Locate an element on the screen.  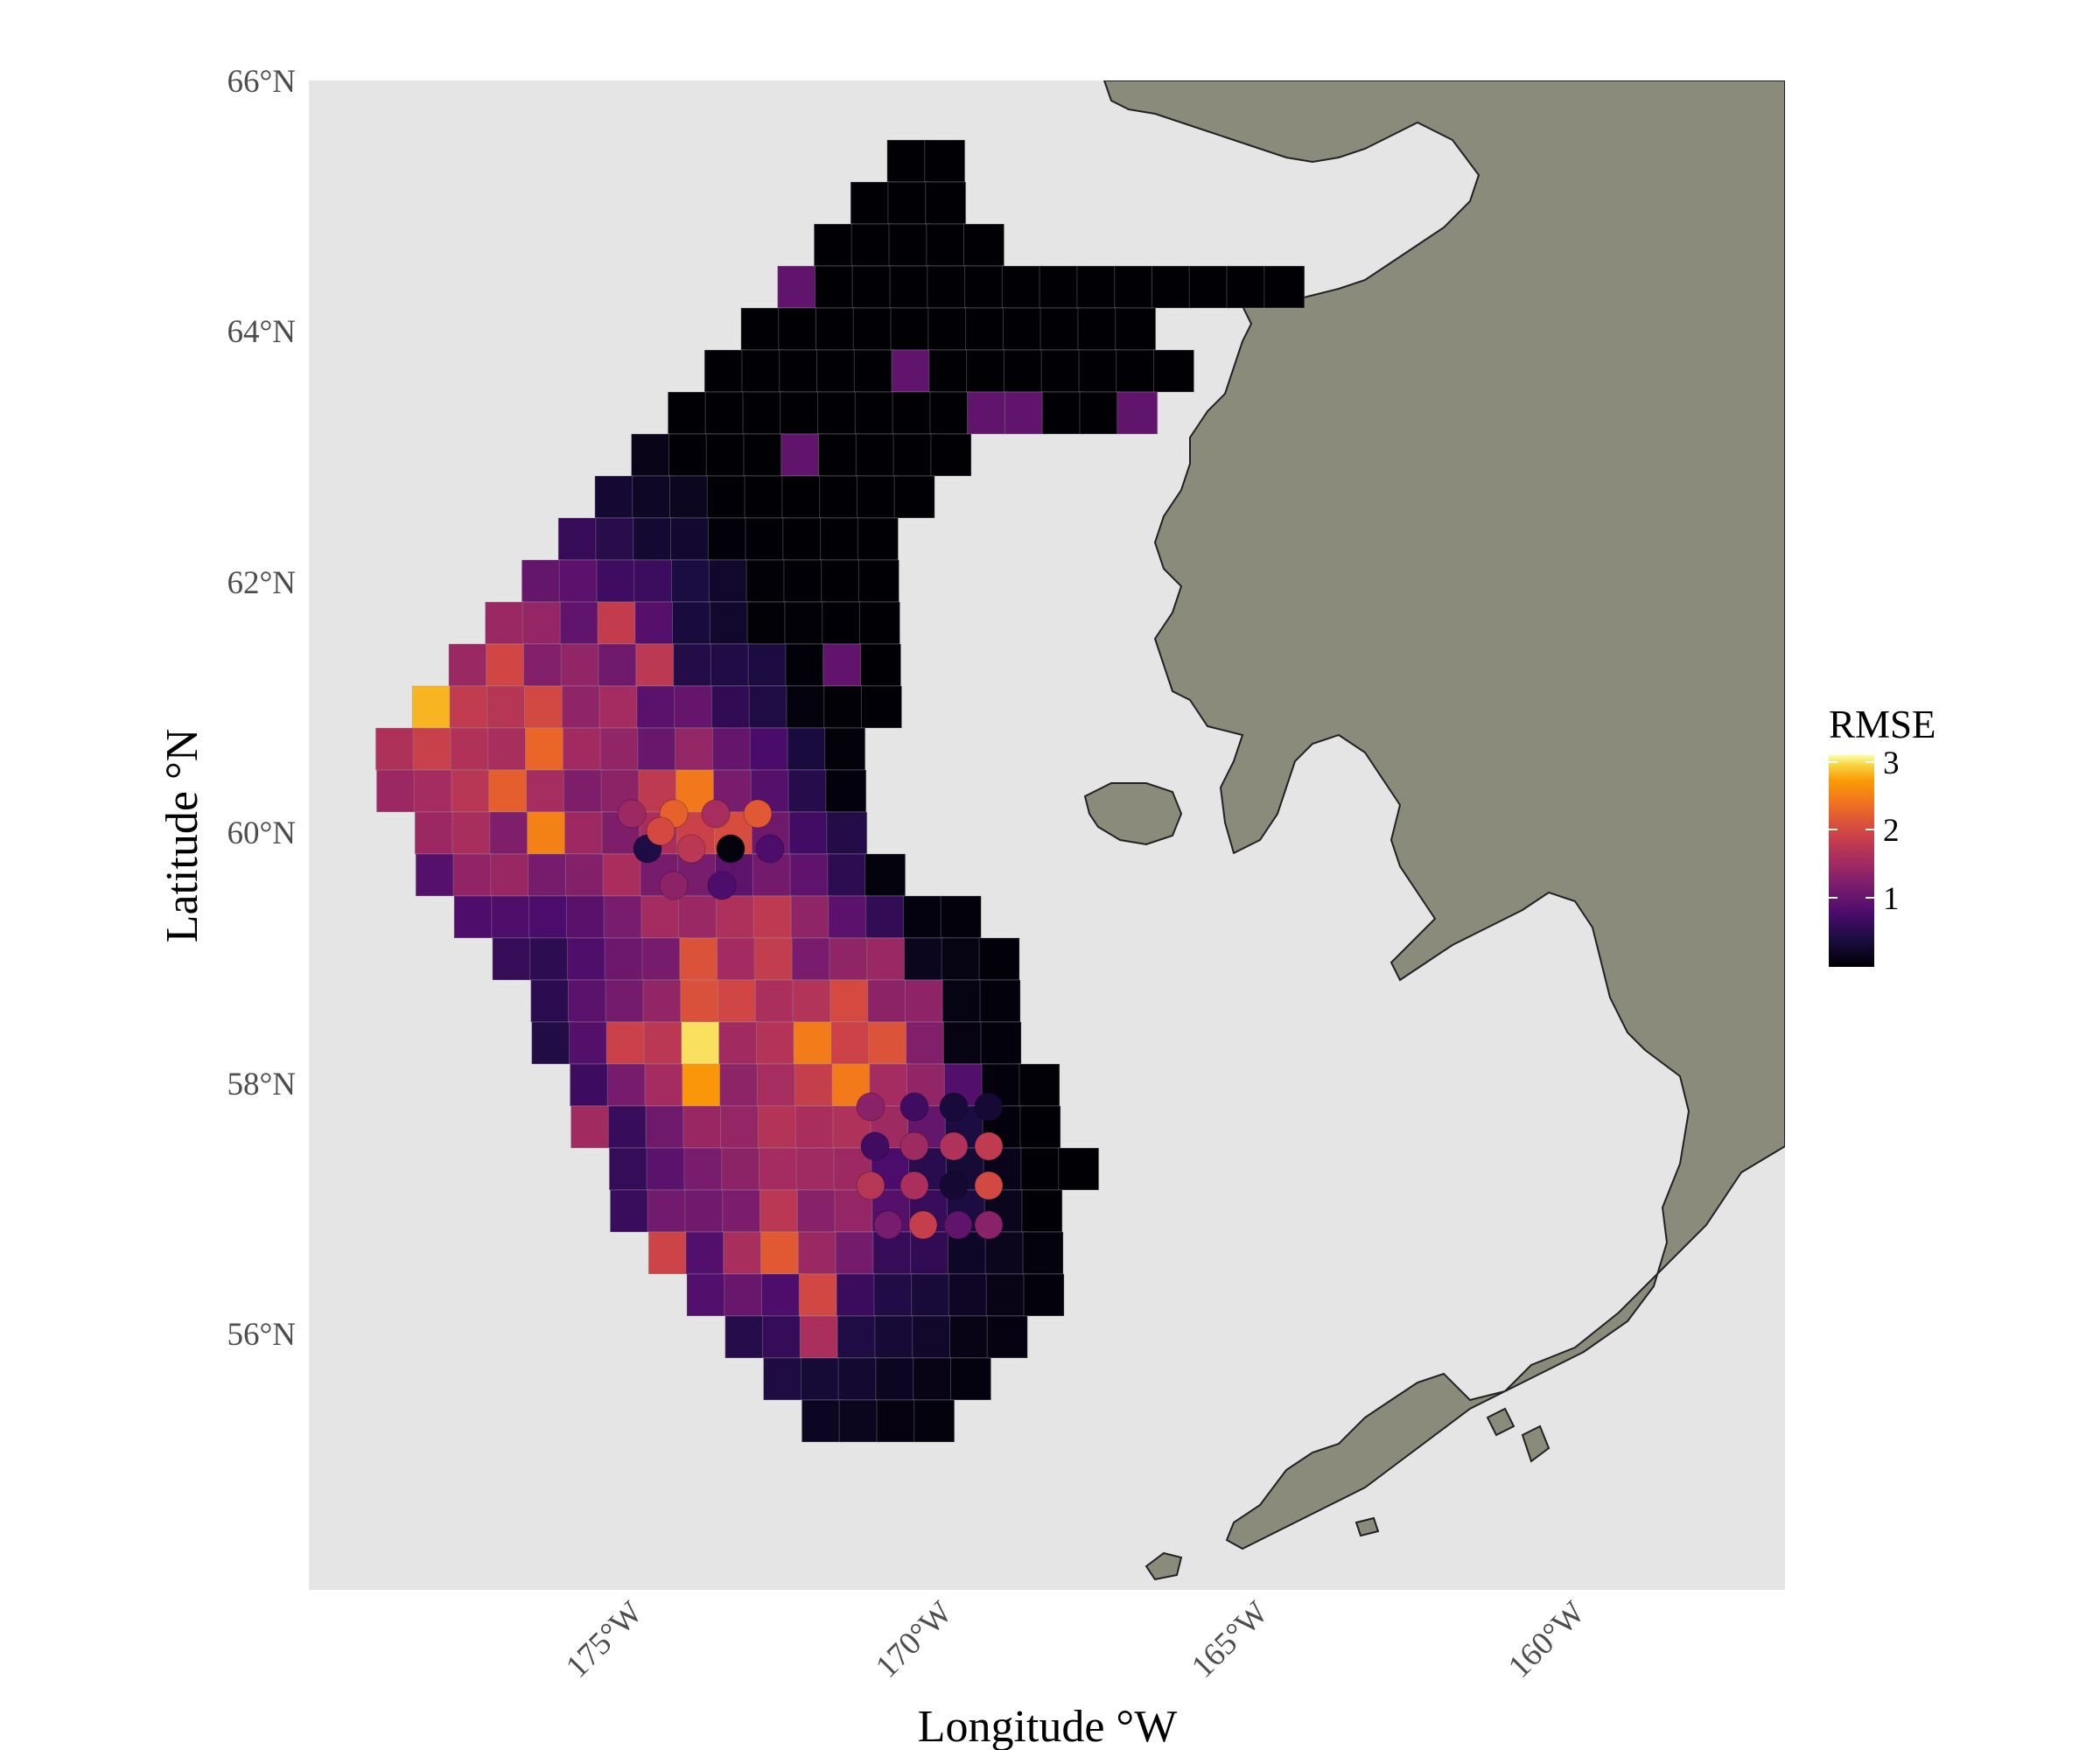
x-axis-title: Longitude °W is located at coordinates (1048, 1726).